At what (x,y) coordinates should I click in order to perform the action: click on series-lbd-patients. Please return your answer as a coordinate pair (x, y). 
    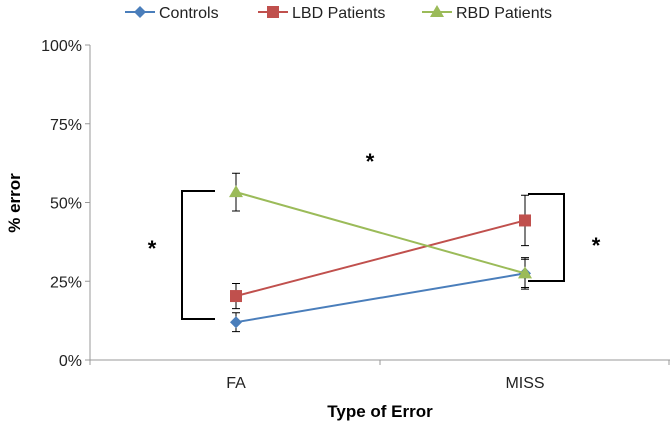
    Looking at the image, I should click on (380, 252).